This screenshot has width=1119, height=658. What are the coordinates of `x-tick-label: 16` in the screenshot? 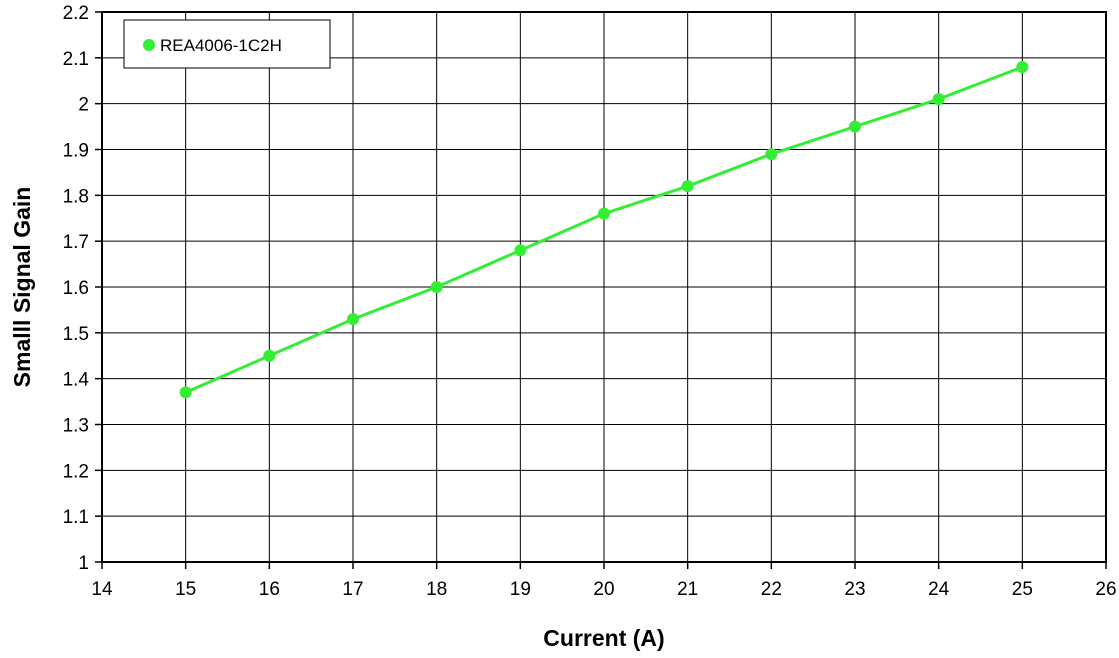 It's located at (269, 589).